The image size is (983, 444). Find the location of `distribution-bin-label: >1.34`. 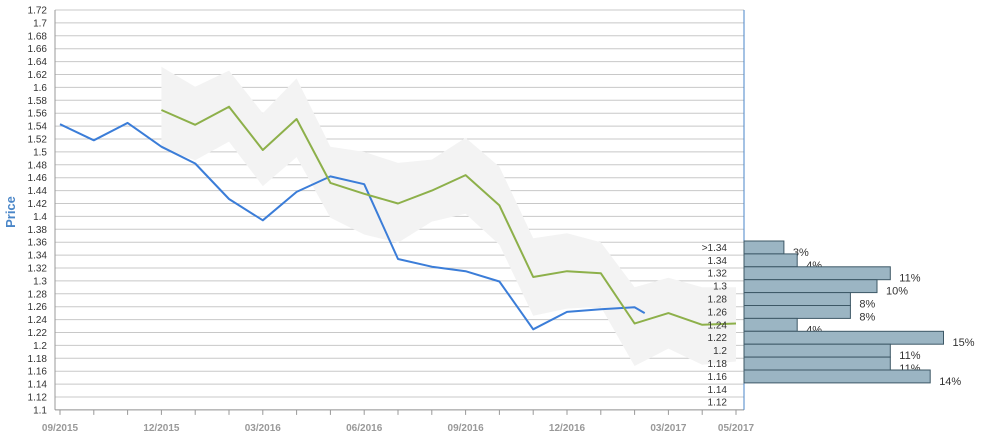

distribution-bin-label: >1.34 is located at coordinates (715, 248).